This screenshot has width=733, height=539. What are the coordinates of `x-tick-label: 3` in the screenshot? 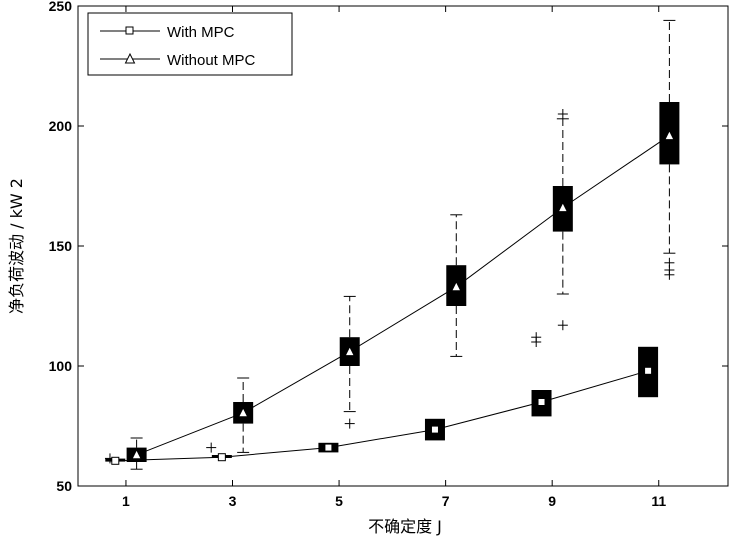 It's located at (233, 501).